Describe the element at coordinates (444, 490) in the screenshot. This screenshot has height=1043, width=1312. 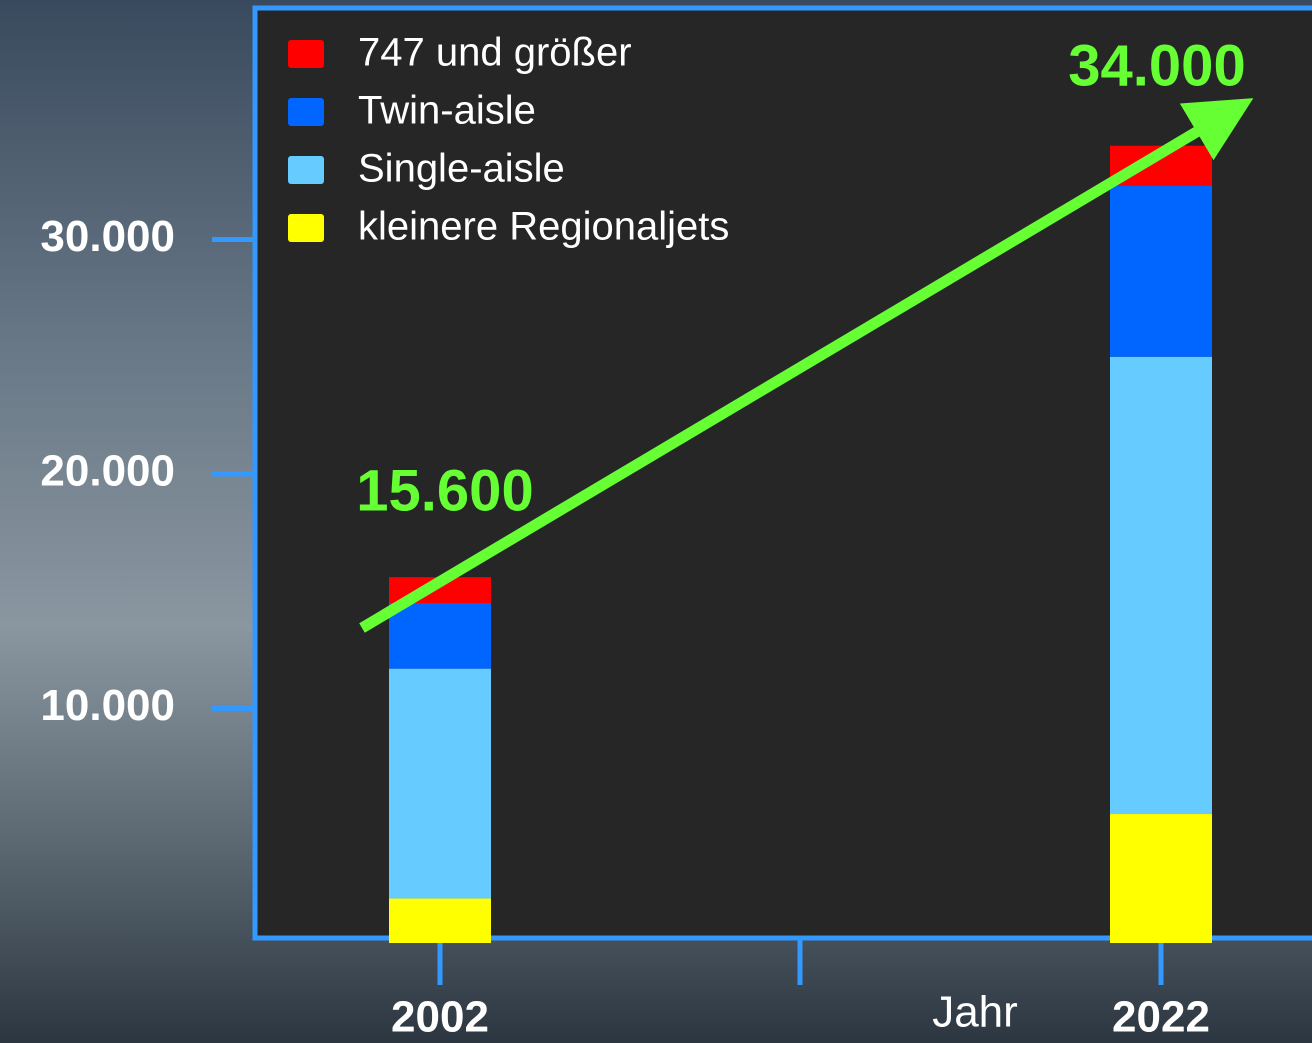
I see `annotation: 15.600` at that location.